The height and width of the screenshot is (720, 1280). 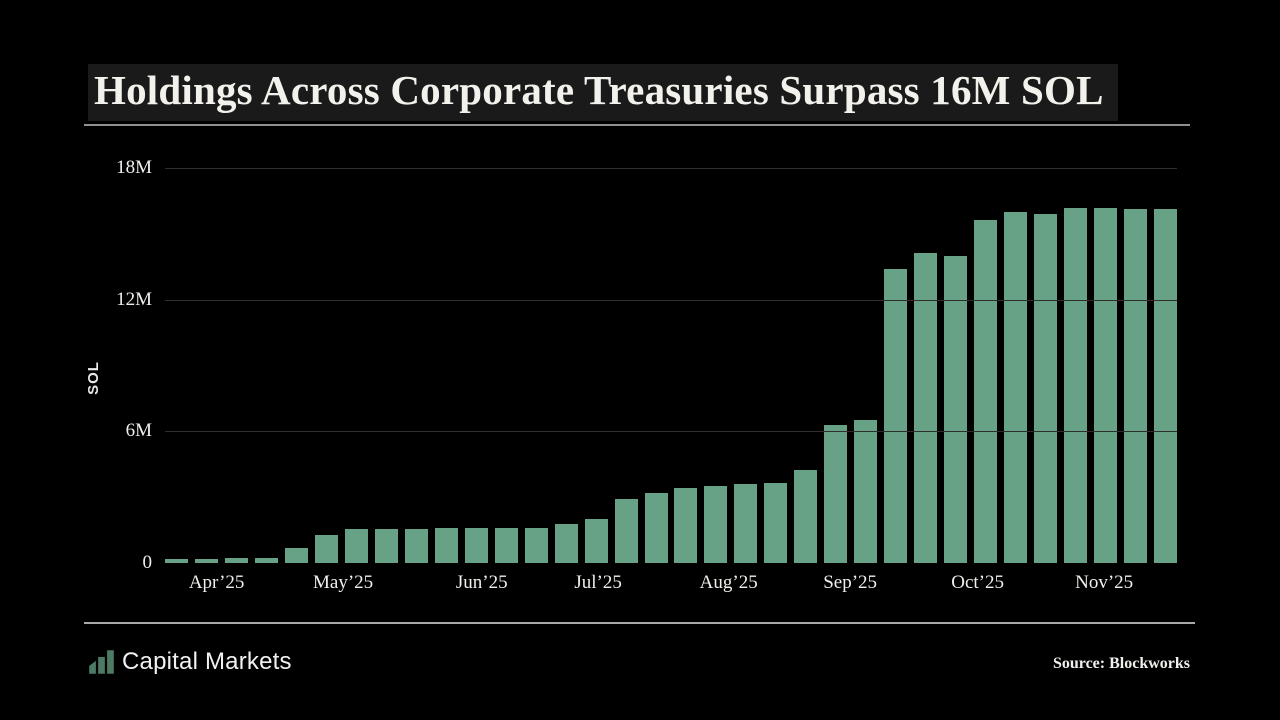 What do you see at coordinates (106, 356) in the screenshot?
I see `y-axis-ticks: 18M 12M 6M 0` at bounding box center [106, 356].